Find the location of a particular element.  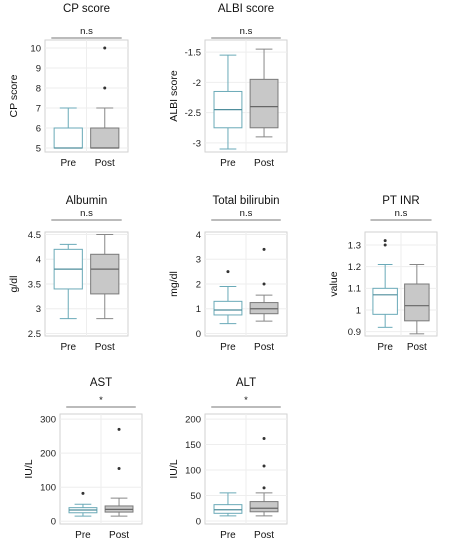

y-axis-label: value is located at coordinates (334, 283).